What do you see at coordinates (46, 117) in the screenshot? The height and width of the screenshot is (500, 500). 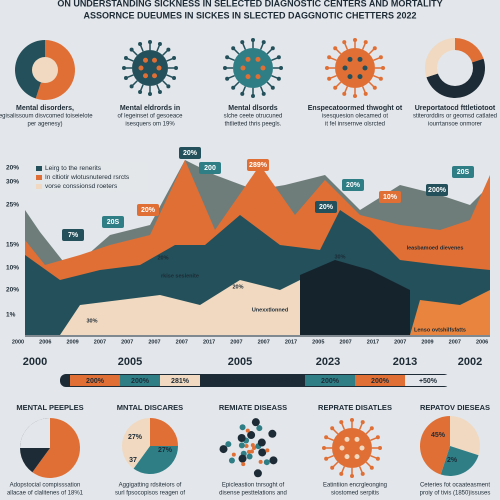 I see `caption: legisalissoum disvcomed toiseielote` at bounding box center [46, 117].